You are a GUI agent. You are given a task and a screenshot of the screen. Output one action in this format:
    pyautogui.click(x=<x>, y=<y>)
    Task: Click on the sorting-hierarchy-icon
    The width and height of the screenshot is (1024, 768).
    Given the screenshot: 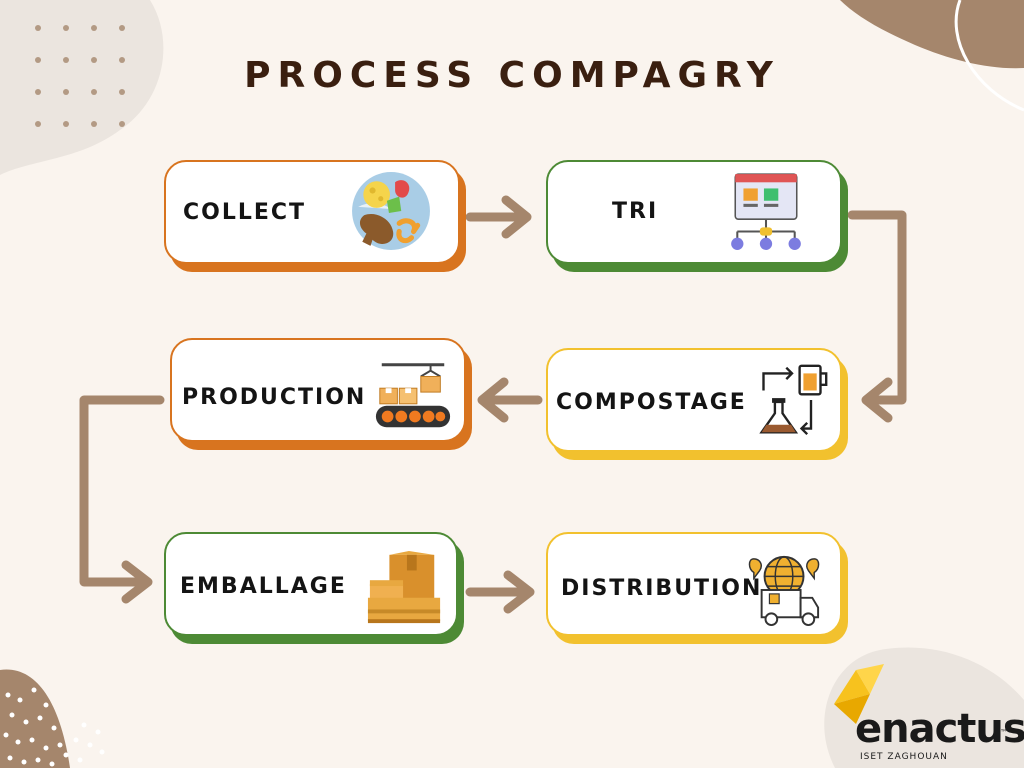 What is the action you would take?
    pyautogui.click(x=766, y=211)
    